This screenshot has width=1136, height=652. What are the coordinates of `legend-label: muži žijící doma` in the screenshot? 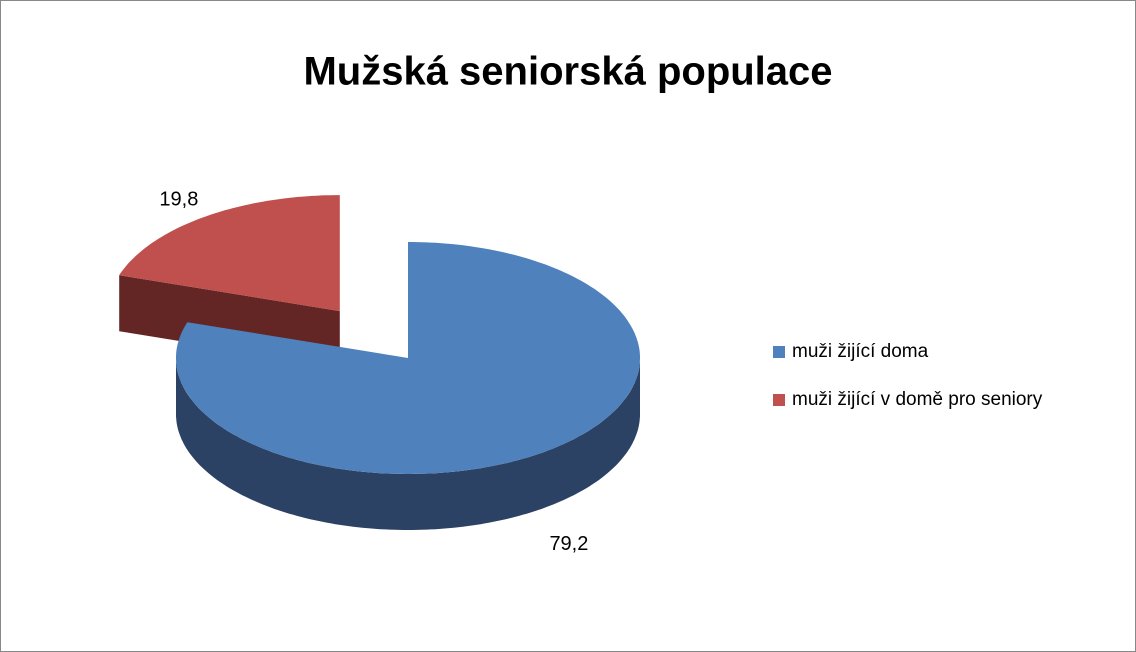 It's located at (860, 351).